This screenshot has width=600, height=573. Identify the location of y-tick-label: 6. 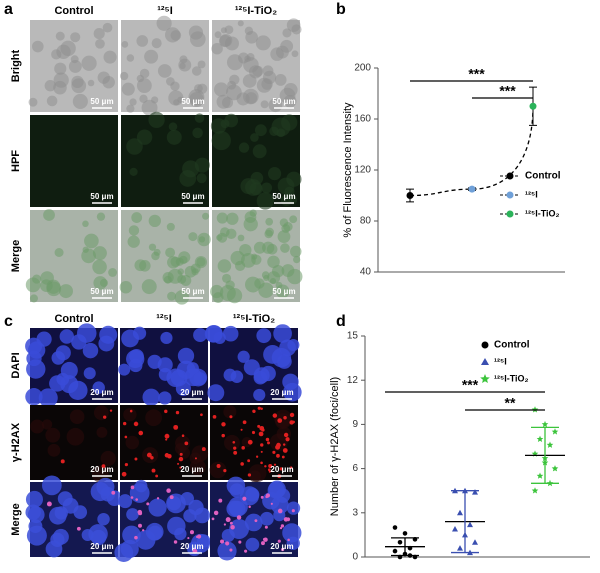
(355, 468).